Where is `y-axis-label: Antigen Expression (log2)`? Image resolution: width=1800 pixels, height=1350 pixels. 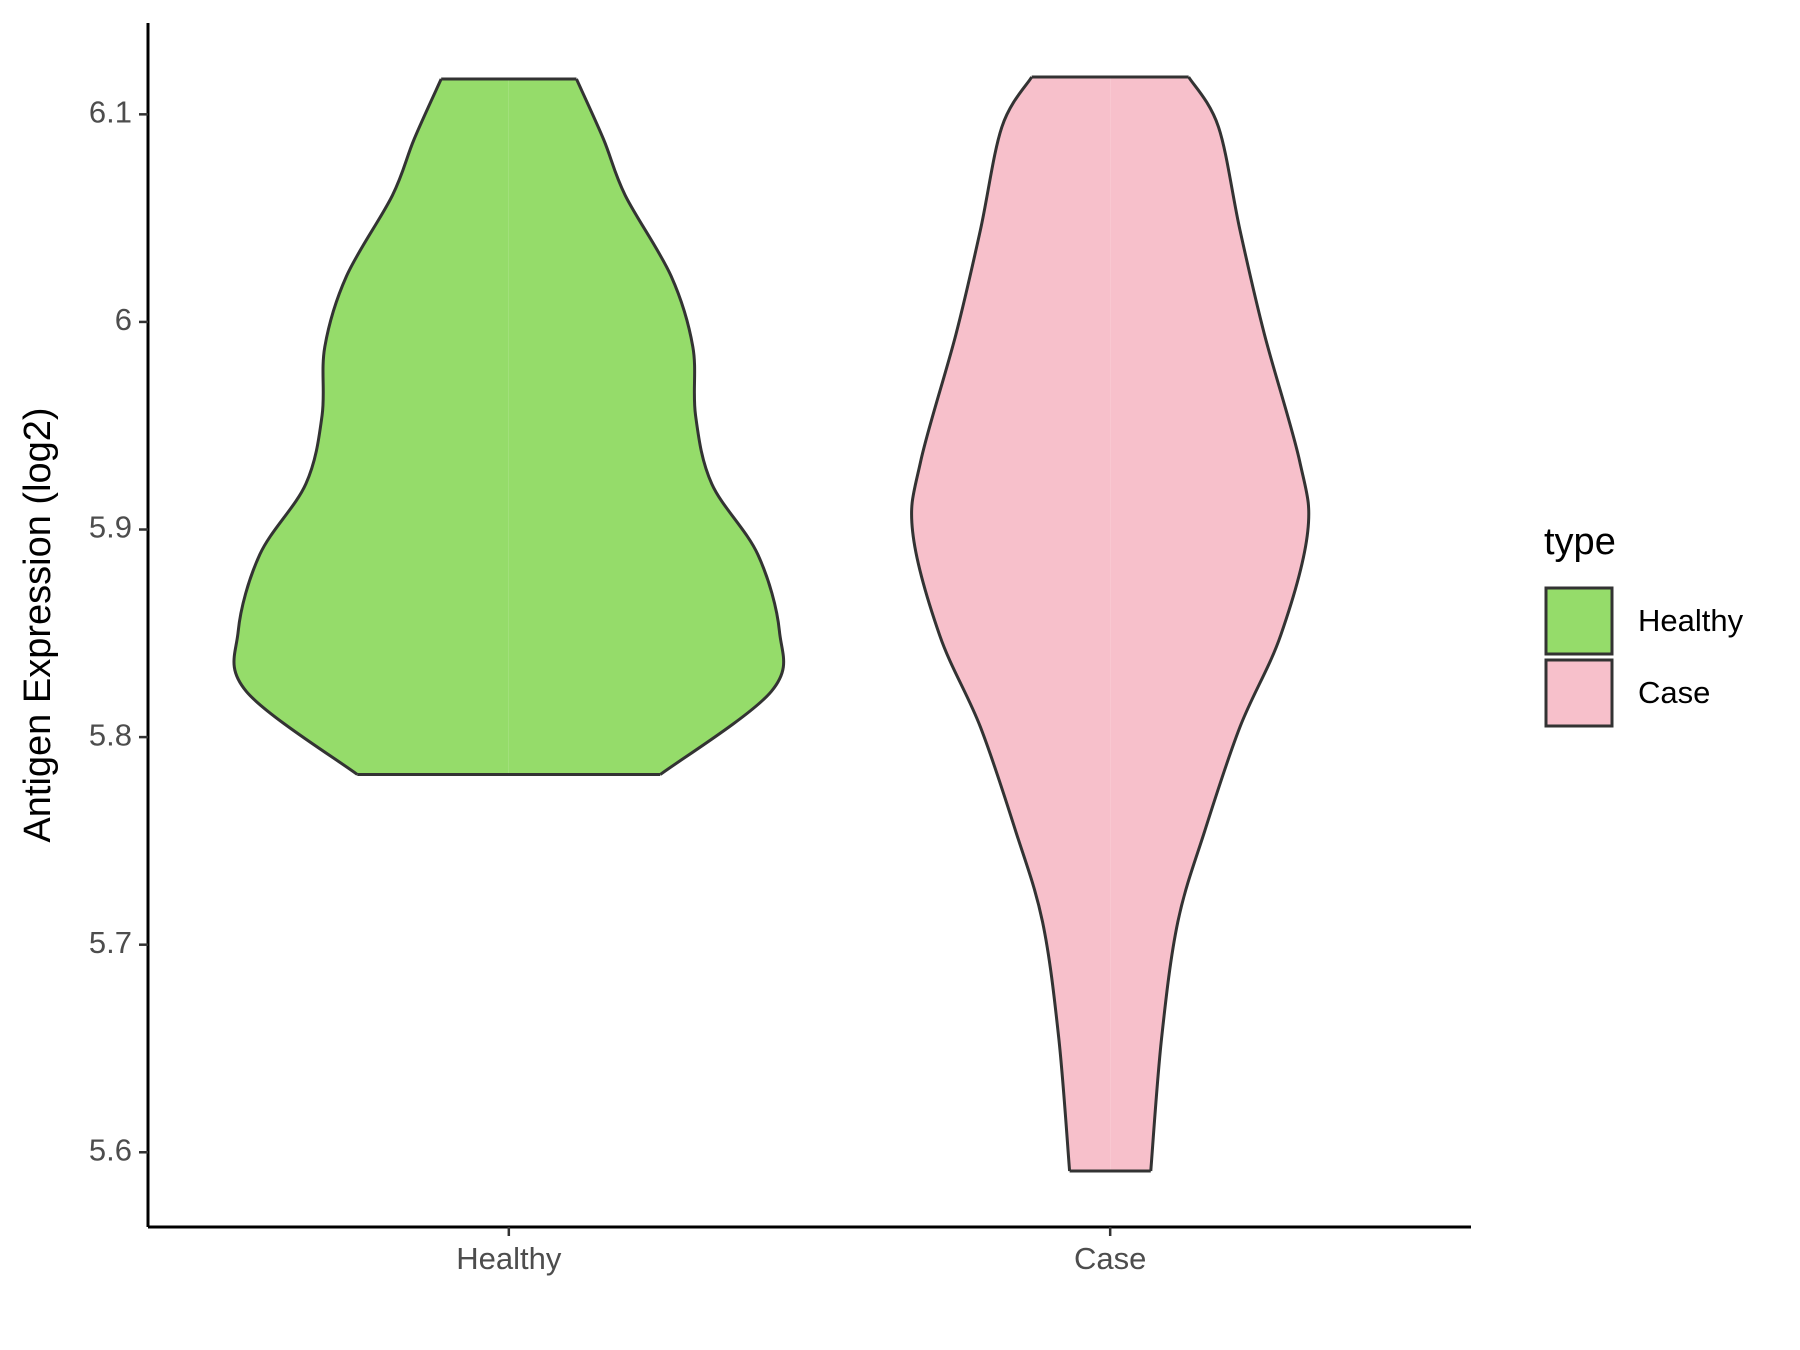
y-axis-label: Antigen Expression (log2) is located at coordinates (38, 624).